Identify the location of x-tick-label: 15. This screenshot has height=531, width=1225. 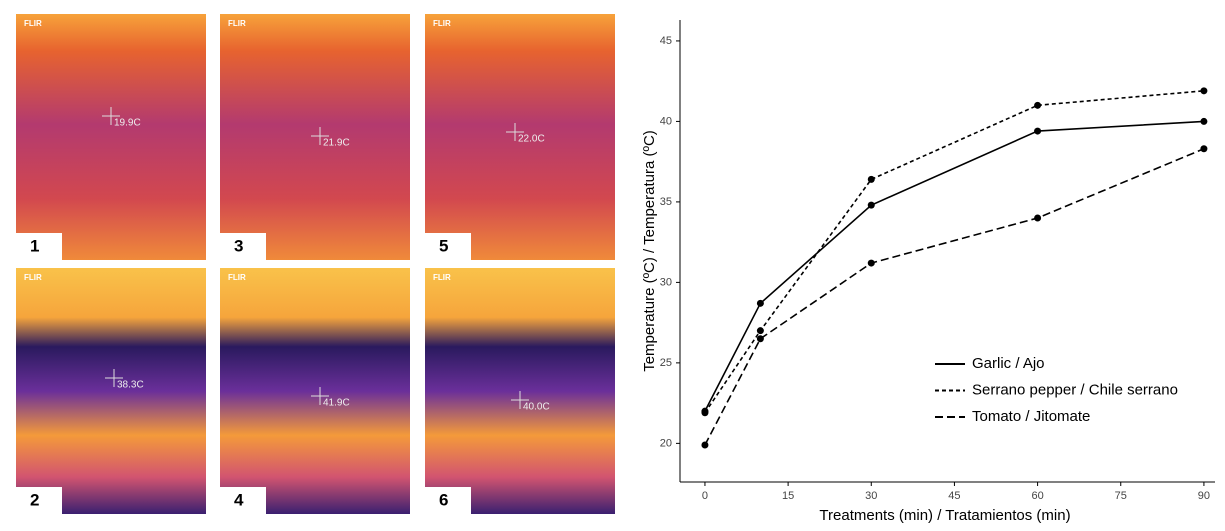
(788, 496).